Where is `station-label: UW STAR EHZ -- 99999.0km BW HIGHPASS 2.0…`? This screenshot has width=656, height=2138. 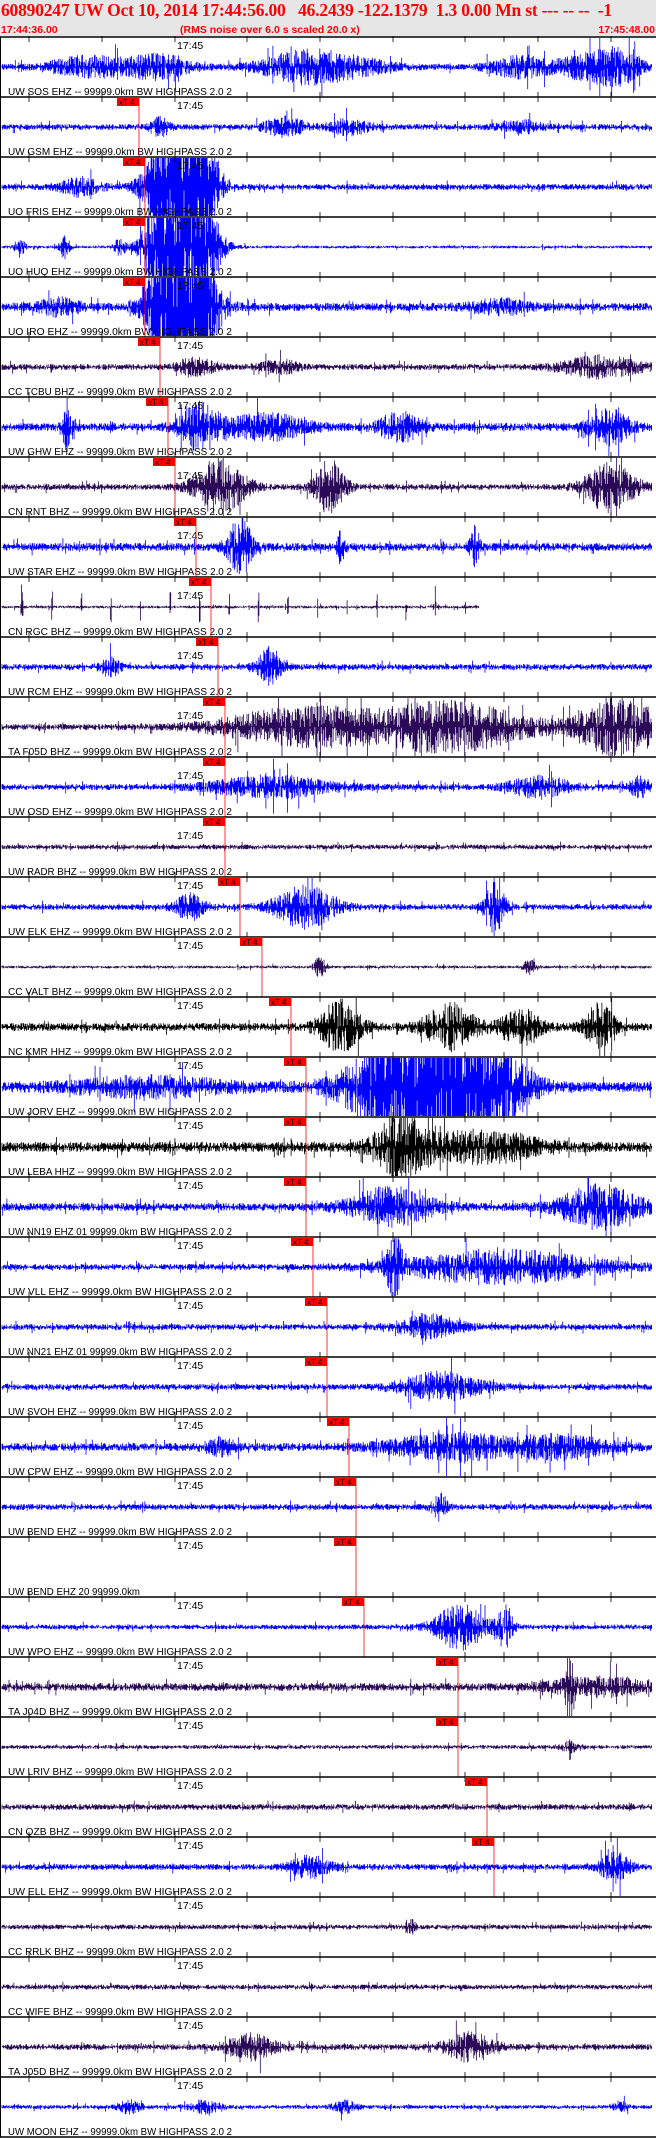 station-label: UW STAR EHZ -- 99999.0km BW HIGHPASS 2.0… is located at coordinates (120, 572).